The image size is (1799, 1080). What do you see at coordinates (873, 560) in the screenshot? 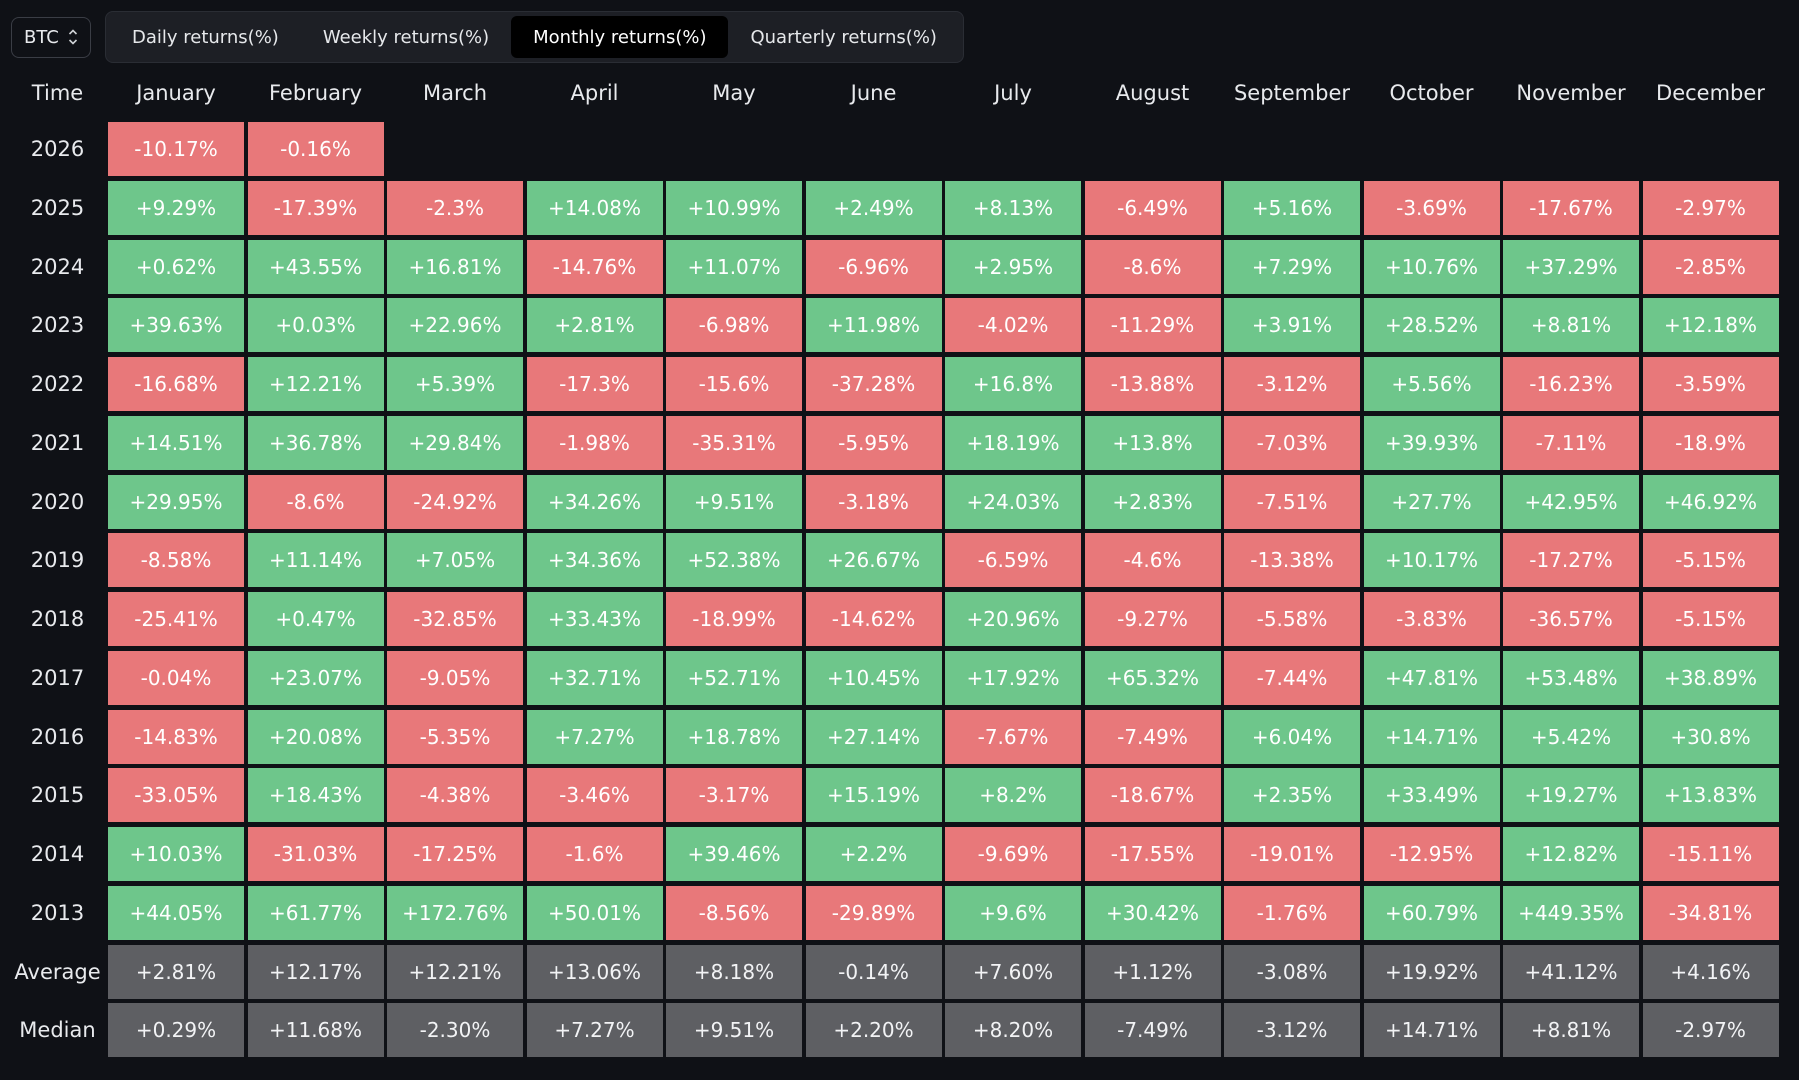
I see `return-cell: +26.67%` at bounding box center [873, 560].